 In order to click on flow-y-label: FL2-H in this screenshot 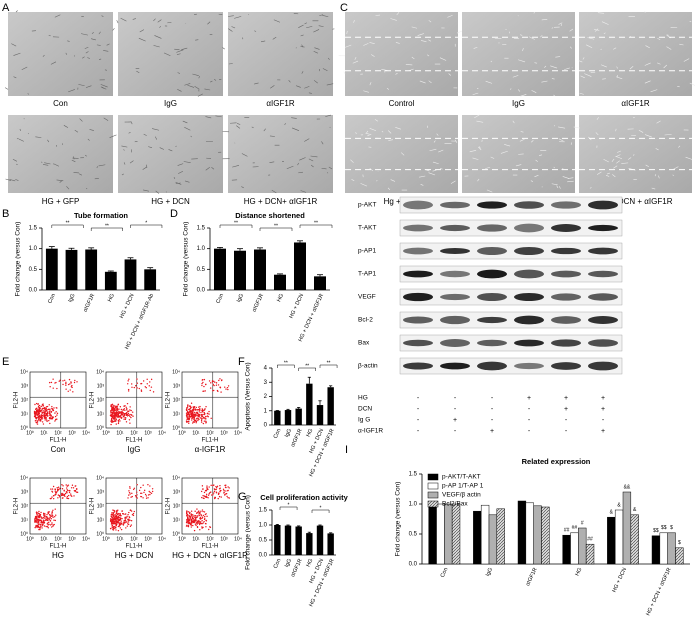, I will do `click(169, 400)`.